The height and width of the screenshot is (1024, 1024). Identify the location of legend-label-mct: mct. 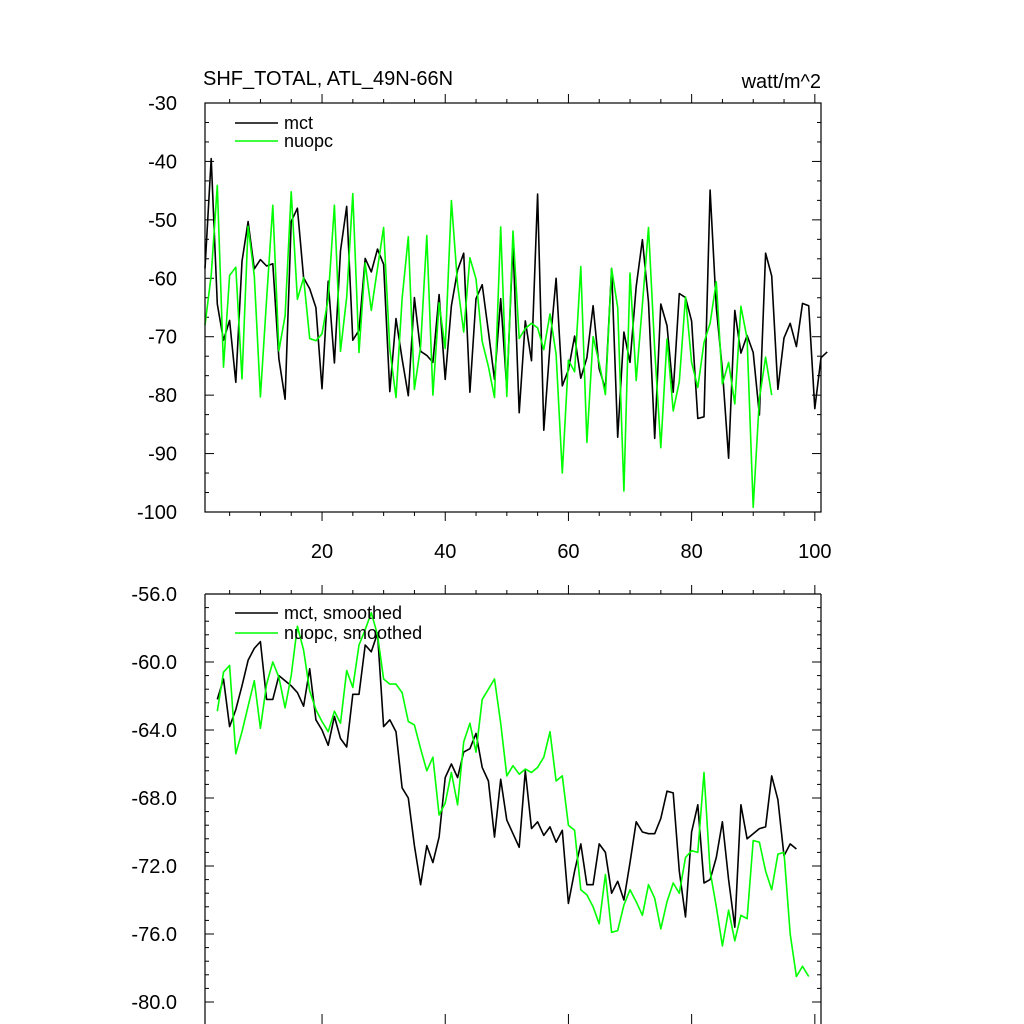
(298, 123).